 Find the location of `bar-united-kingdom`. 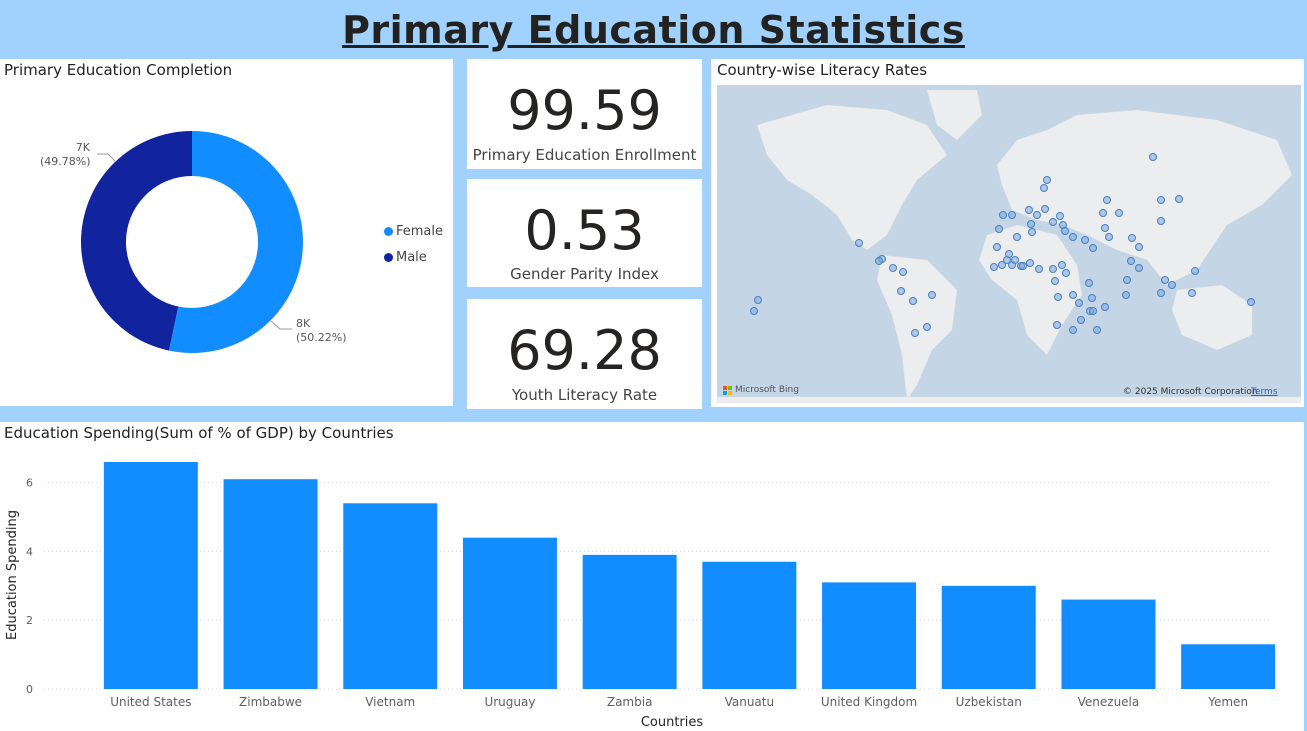

bar-united-kingdom is located at coordinates (869, 635).